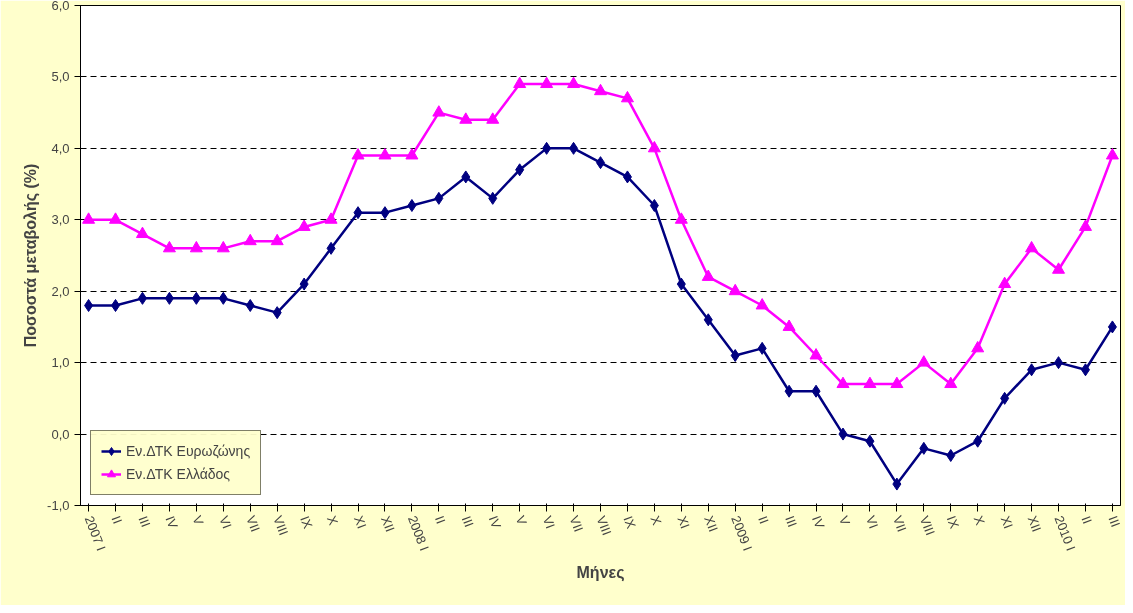 Image resolution: width=1133 pixels, height=613 pixels. Describe the element at coordinates (188, 451) in the screenshot. I see `legend-label: Εν.ΔΤΚ Ευρωζώνης` at that location.